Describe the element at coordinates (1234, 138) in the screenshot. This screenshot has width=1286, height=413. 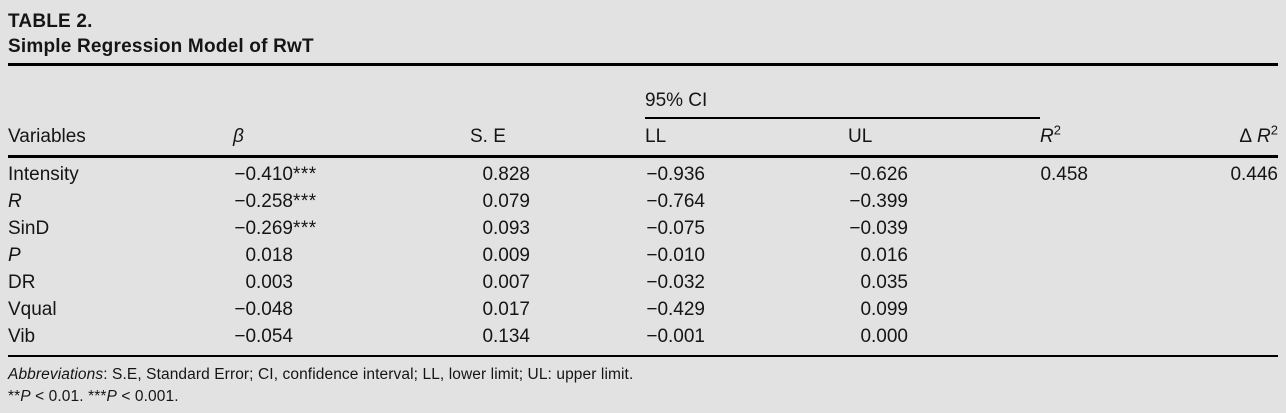
I see `col-header-delta-r2: Δ R2` at that location.